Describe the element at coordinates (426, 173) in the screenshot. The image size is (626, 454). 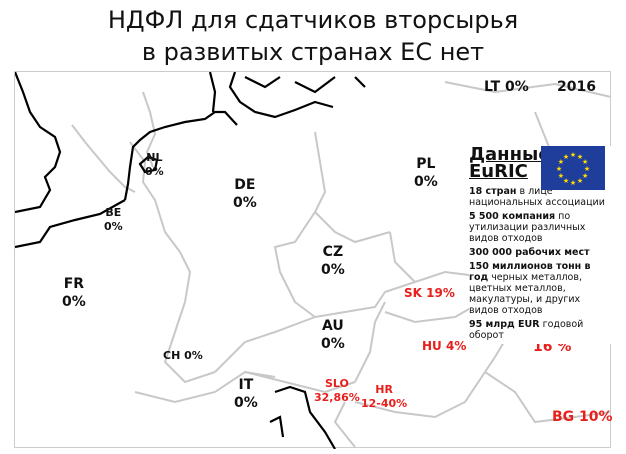
I see `label-pl: PL 0%` at that location.